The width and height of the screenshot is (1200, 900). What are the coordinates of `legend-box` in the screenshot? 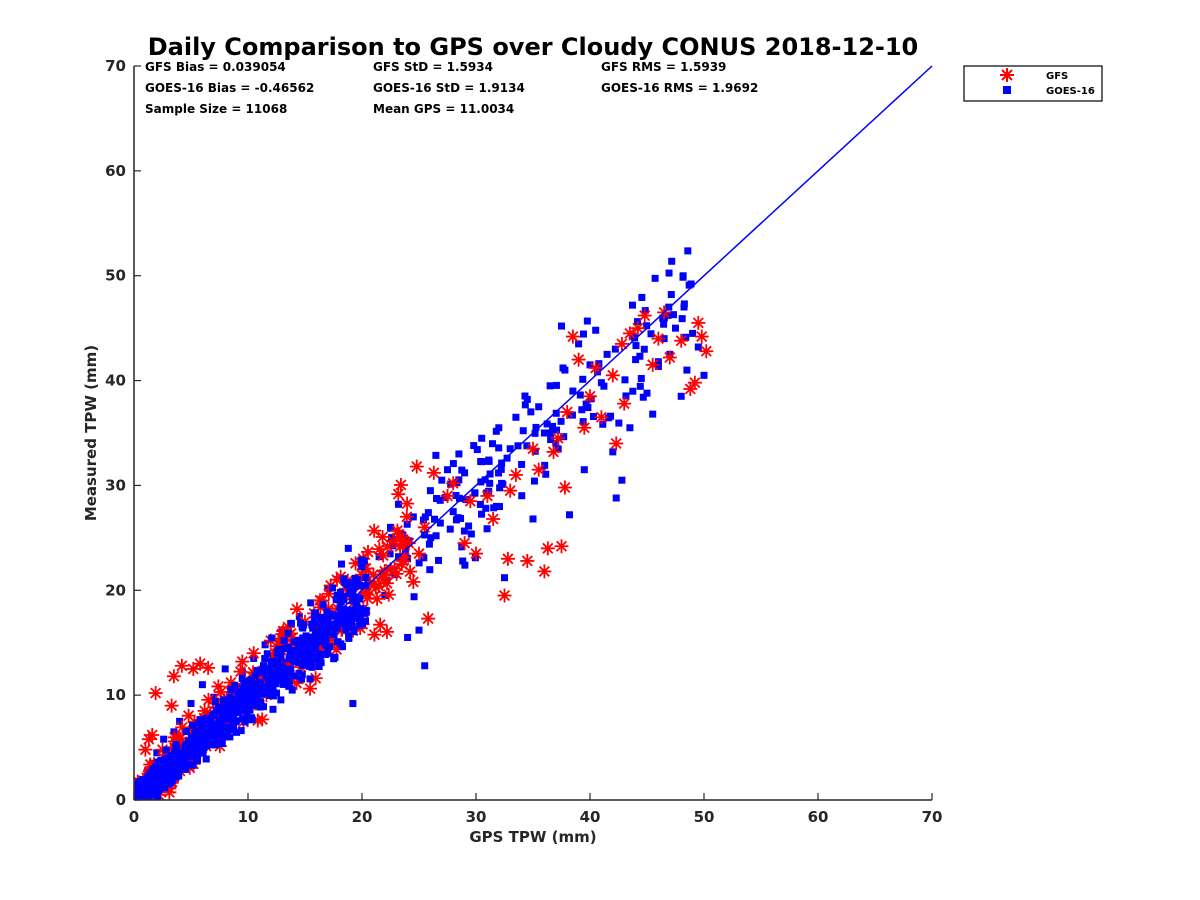 It's located at (1033, 83).